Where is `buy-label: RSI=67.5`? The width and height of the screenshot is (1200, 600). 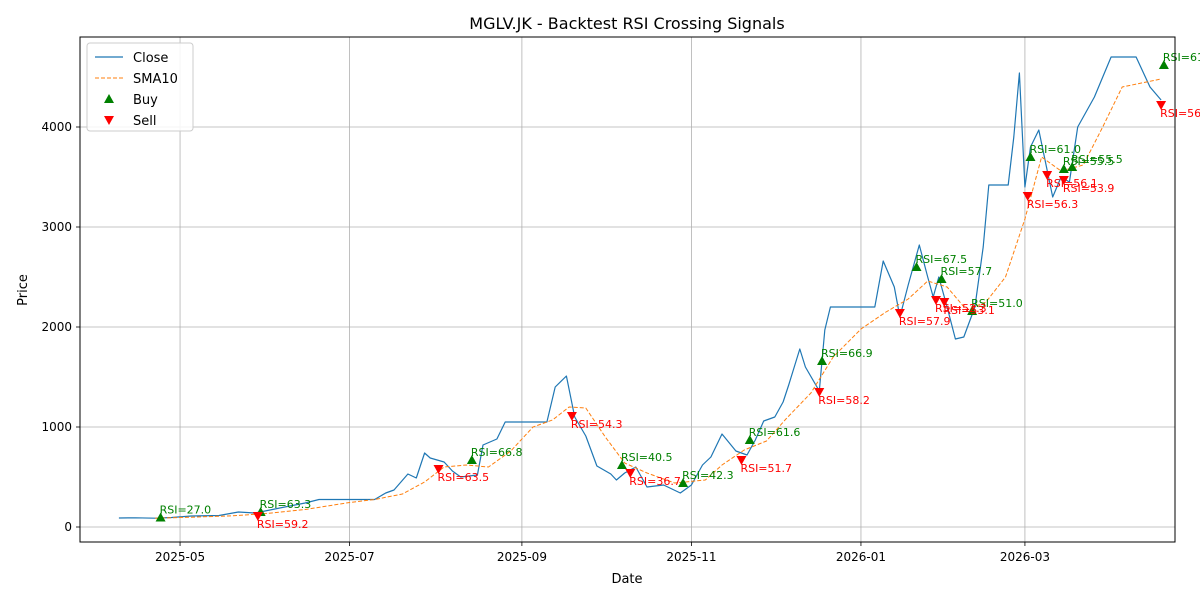
buy-label: RSI=67.5 is located at coordinates (942, 259).